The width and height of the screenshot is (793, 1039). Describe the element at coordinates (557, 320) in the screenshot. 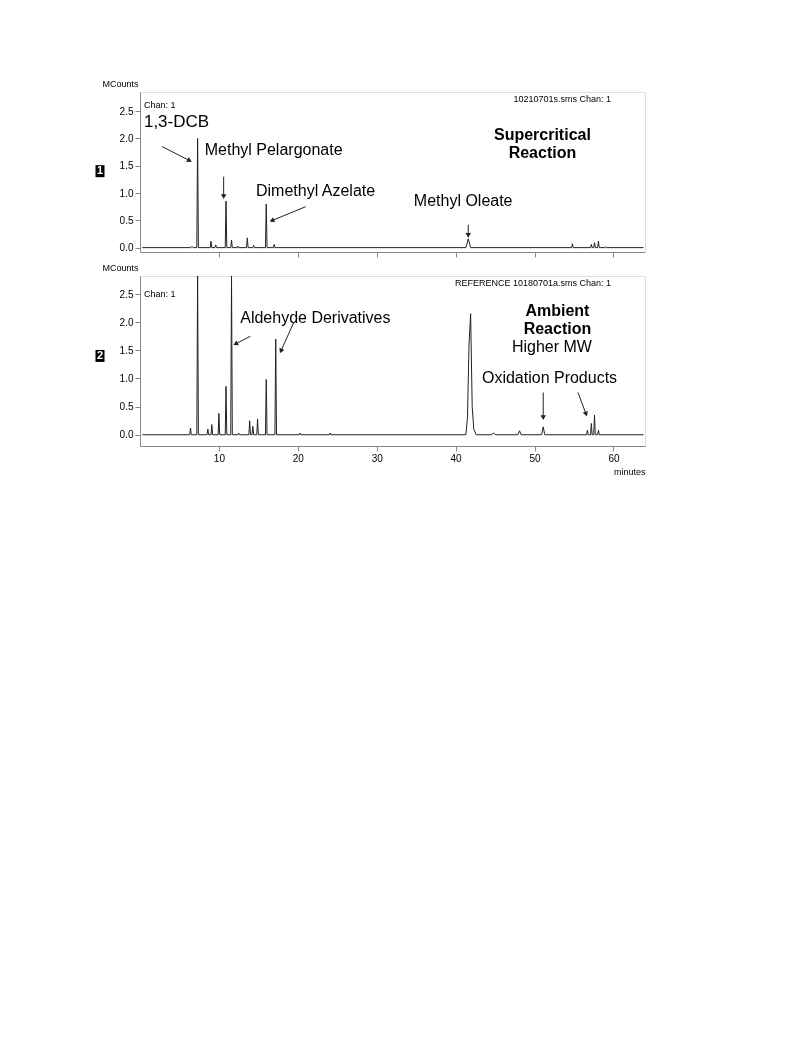

I see `annotation: Ambient Reaction` at that location.